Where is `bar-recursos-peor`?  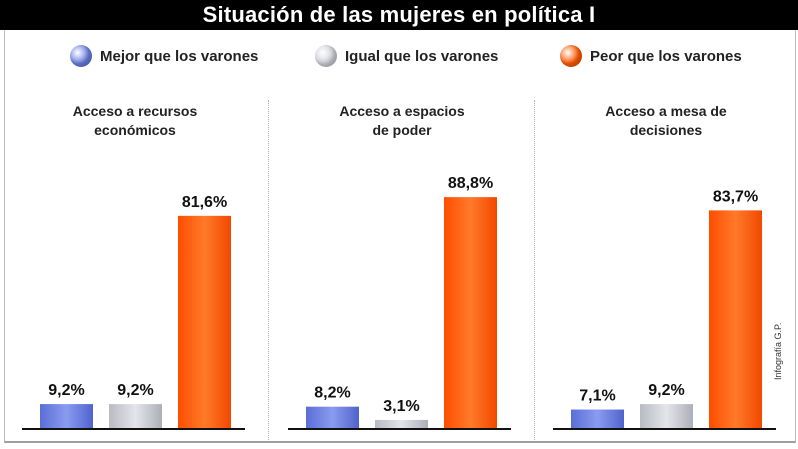
bar-recursos-peor is located at coordinates (204, 321).